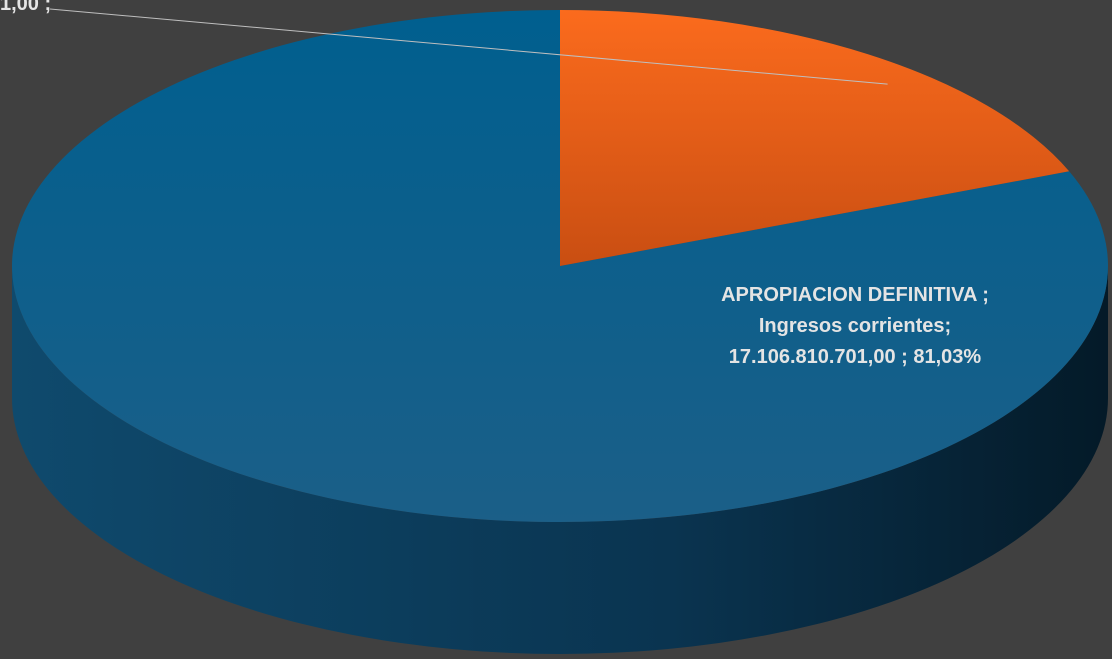 The width and height of the screenshot is (1112, 659). What do you see at coordinates (468, 46) in the screenshot?
I see `leader-line` at bounding box center [468, 46].